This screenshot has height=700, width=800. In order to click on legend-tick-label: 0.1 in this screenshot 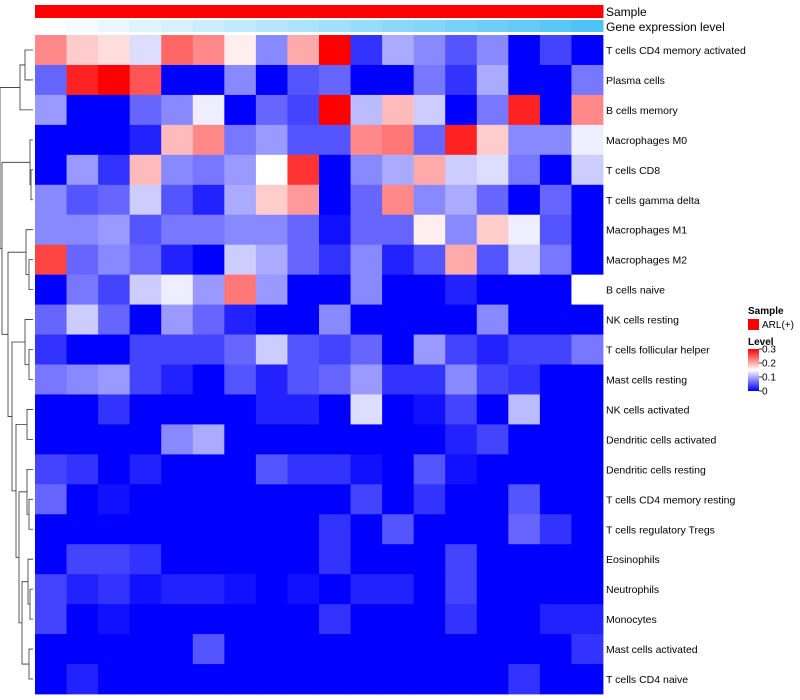, I will do `click(769, 378)`.